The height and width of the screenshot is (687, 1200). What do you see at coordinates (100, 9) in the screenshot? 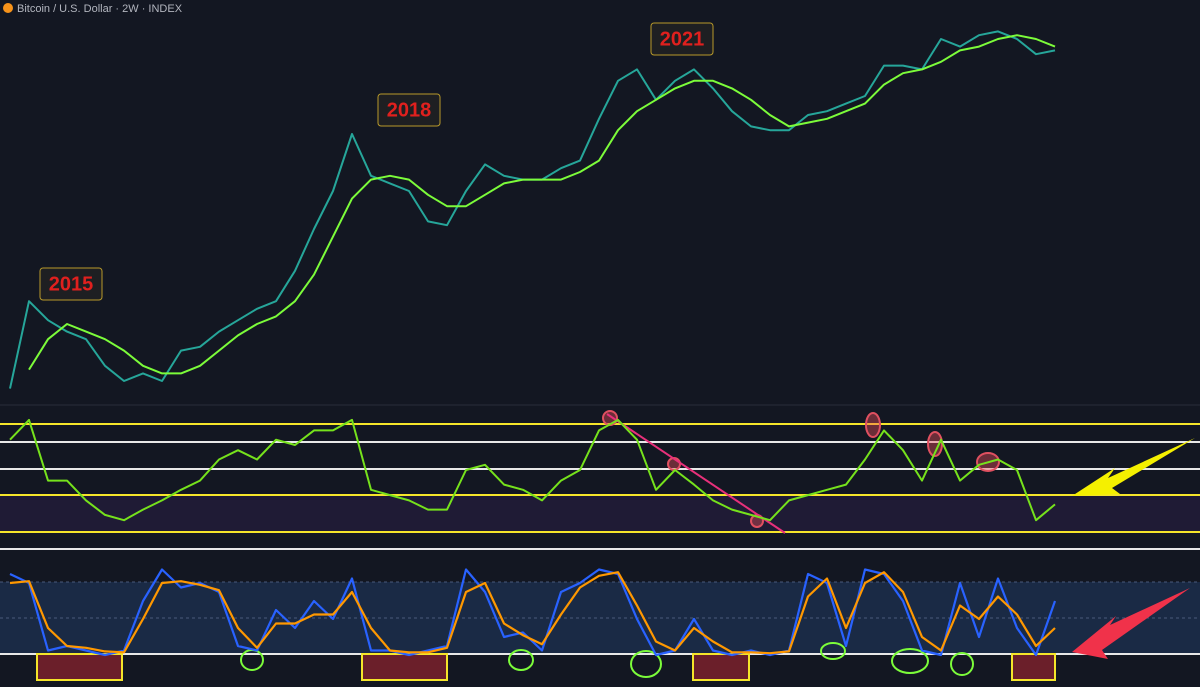
I see `symbol-title: Bitcoin / U.S. Dollar · 2W · INDEX` at bounding box center [100, 9].